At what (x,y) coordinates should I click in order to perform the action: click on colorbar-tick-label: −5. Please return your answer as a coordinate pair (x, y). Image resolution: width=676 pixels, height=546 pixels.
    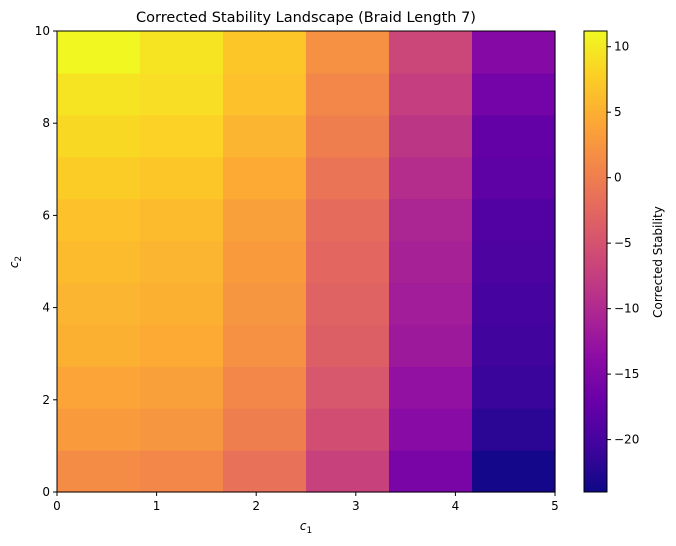
    Looking at the image, I should click on (623, 243).